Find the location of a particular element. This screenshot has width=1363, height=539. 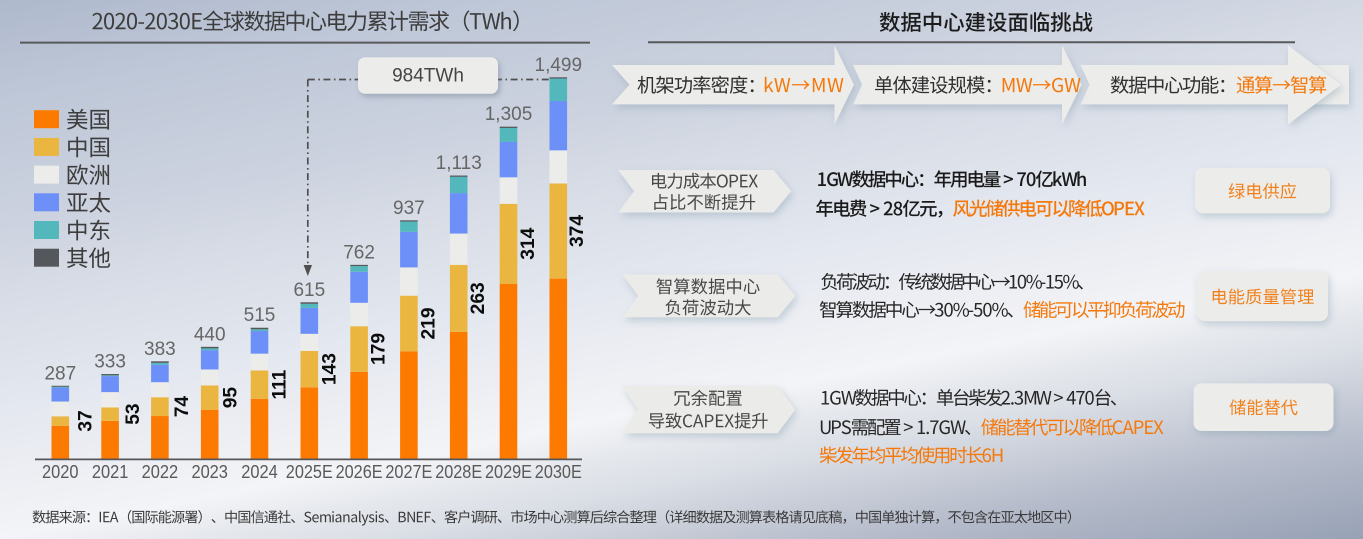

svg-text: 2025E is located at coordinates (309, 472).